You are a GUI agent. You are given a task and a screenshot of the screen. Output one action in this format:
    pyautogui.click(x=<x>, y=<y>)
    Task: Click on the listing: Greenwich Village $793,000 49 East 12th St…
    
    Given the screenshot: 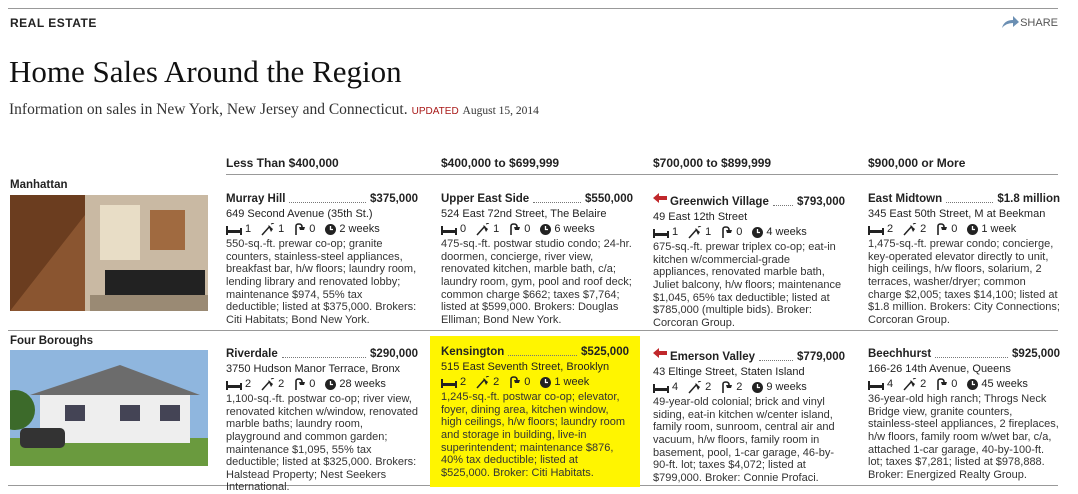 What is the action you would take?
    pyautogui.click(x=749, y=261)
    